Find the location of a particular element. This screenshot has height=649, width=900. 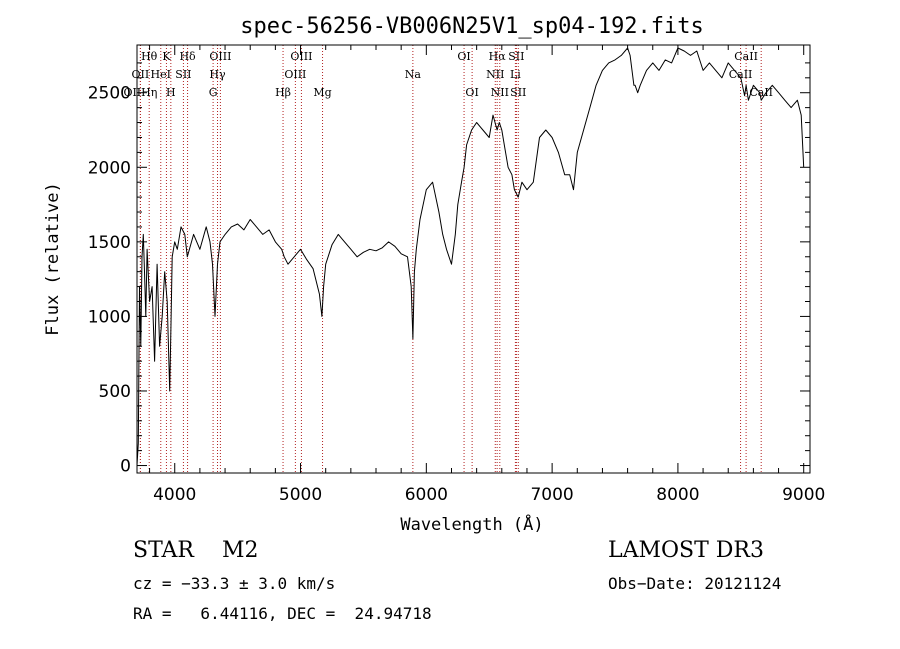

line-marker-label: Li is located at coordinates (515, 74).